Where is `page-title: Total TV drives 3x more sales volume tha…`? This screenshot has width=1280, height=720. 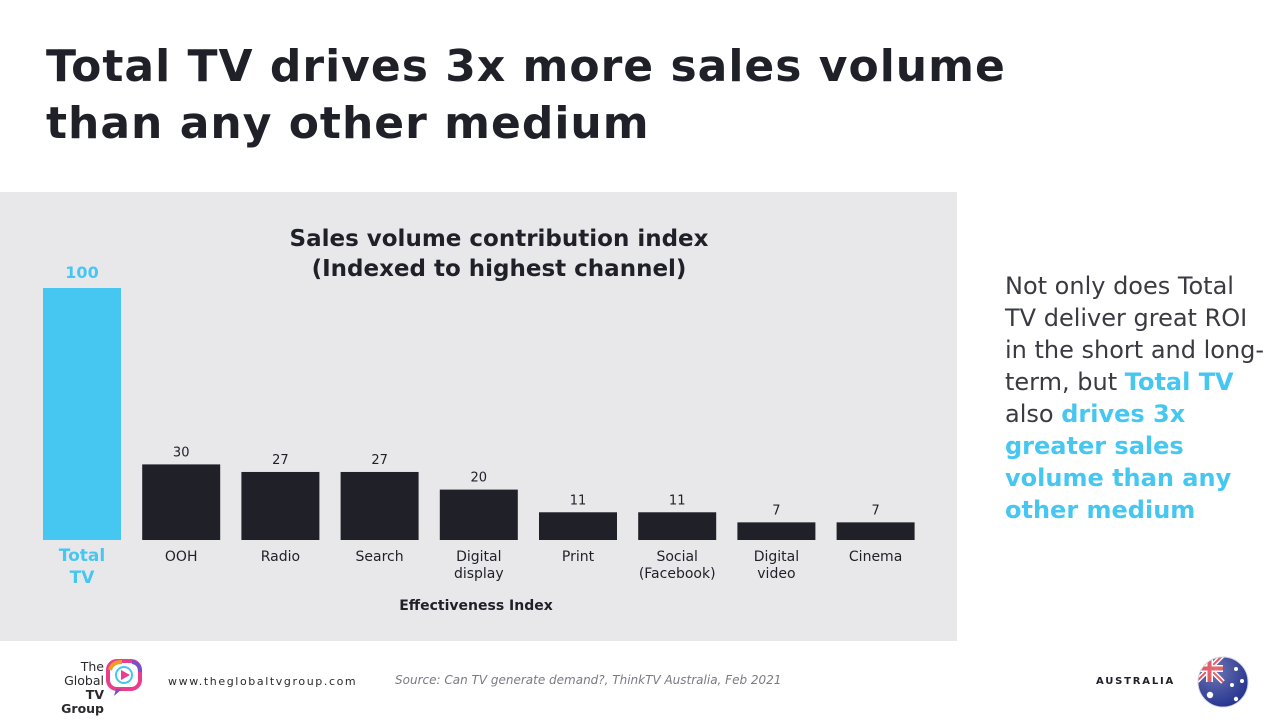
page-title: Total TV drives 3x more sales volume tha… is located at coordinates (526, 95).